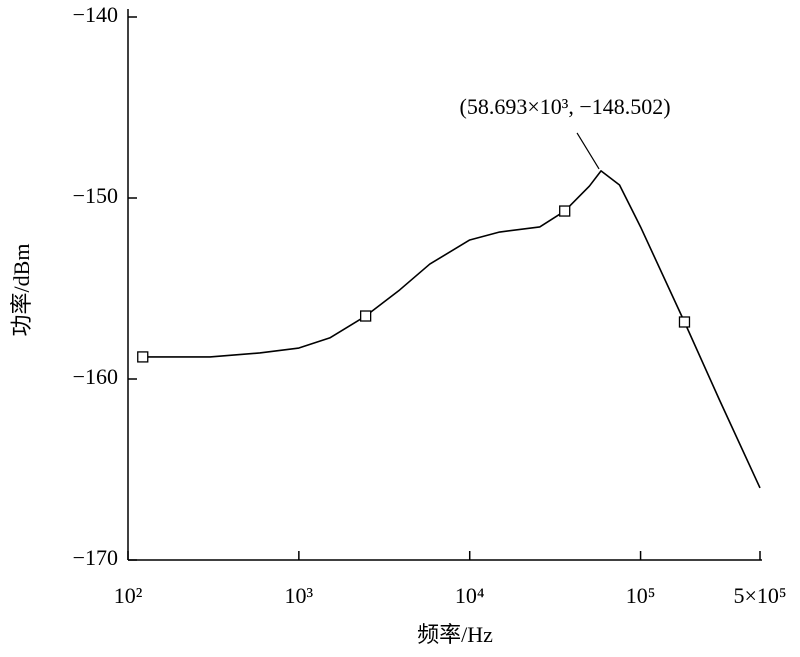 The width and height of the screenshot is (800, 657). I want to click on x-tick-label: 10³, so click(299, 595).